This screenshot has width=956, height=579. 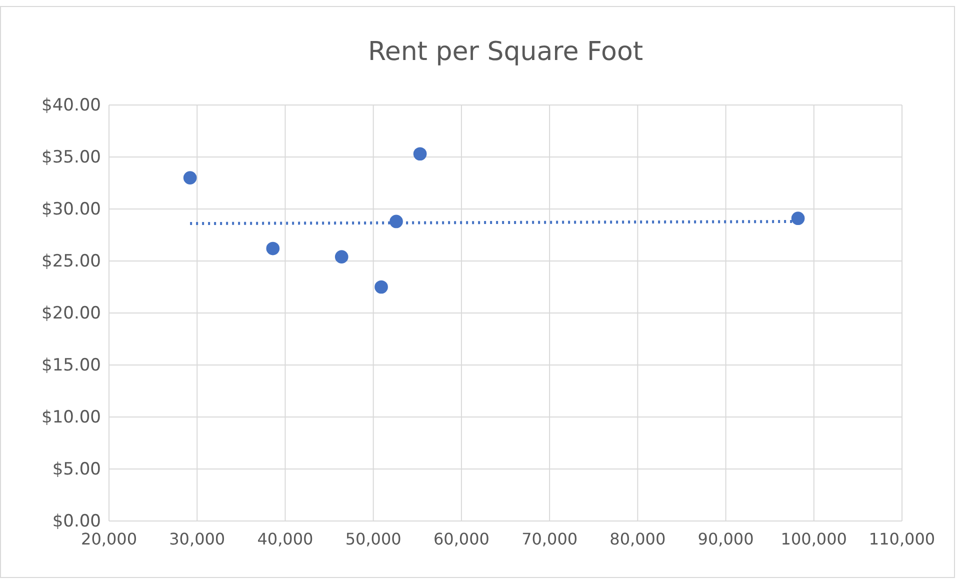 What do you see at coordinates (726, 538) in the screenshot?
I see `x-tick-label: 90,000` at bounding box center [726, 538].